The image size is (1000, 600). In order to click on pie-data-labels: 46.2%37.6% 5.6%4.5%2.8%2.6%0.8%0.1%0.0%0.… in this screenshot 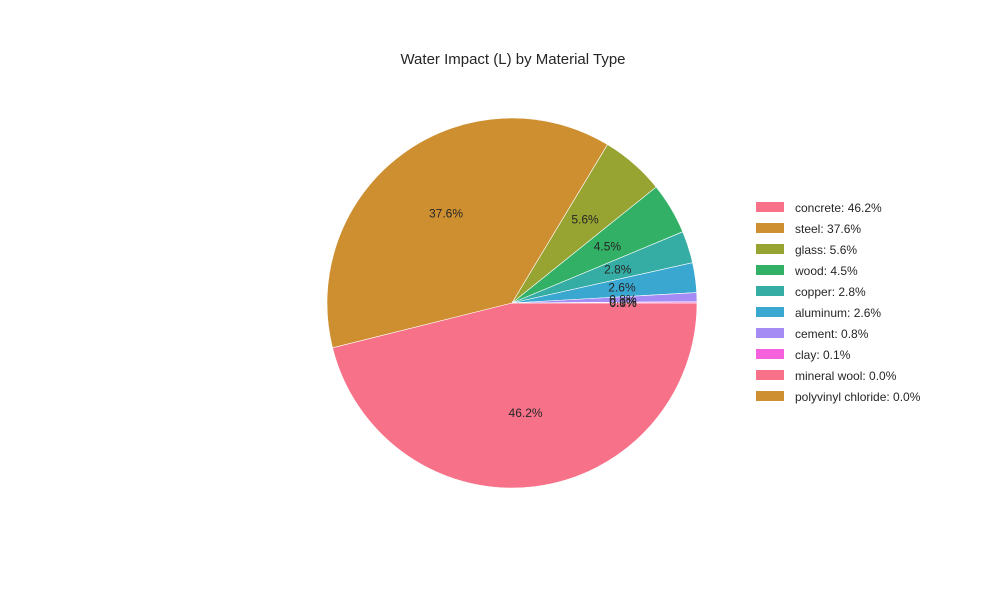, I will do `click(533, 313)`.